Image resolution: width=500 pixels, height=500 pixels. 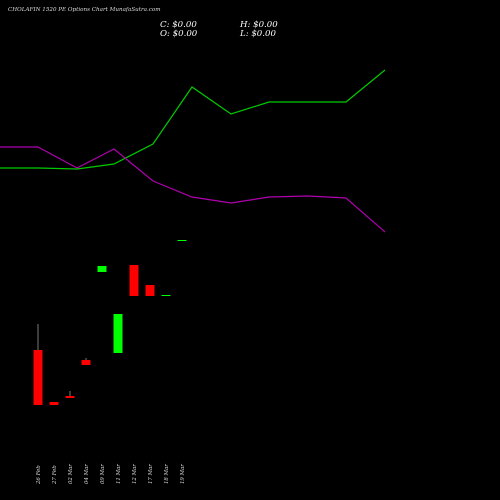 What do you see at coordinates (135, 474) in the screenshot?
I see `x-label: 12 Mar` at bounding box center [135, 474].